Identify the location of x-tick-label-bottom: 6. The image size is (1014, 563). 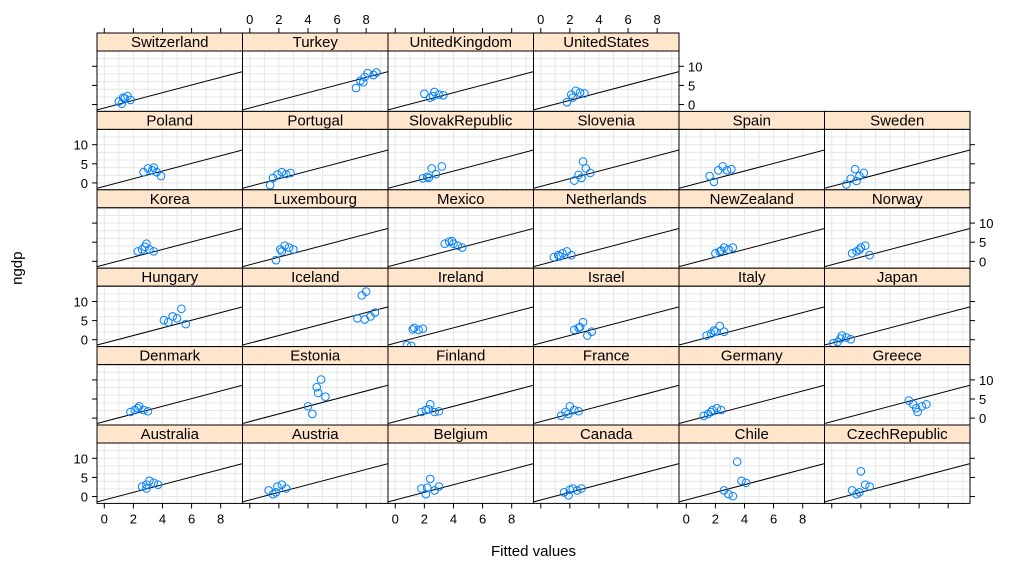
(482, 518).